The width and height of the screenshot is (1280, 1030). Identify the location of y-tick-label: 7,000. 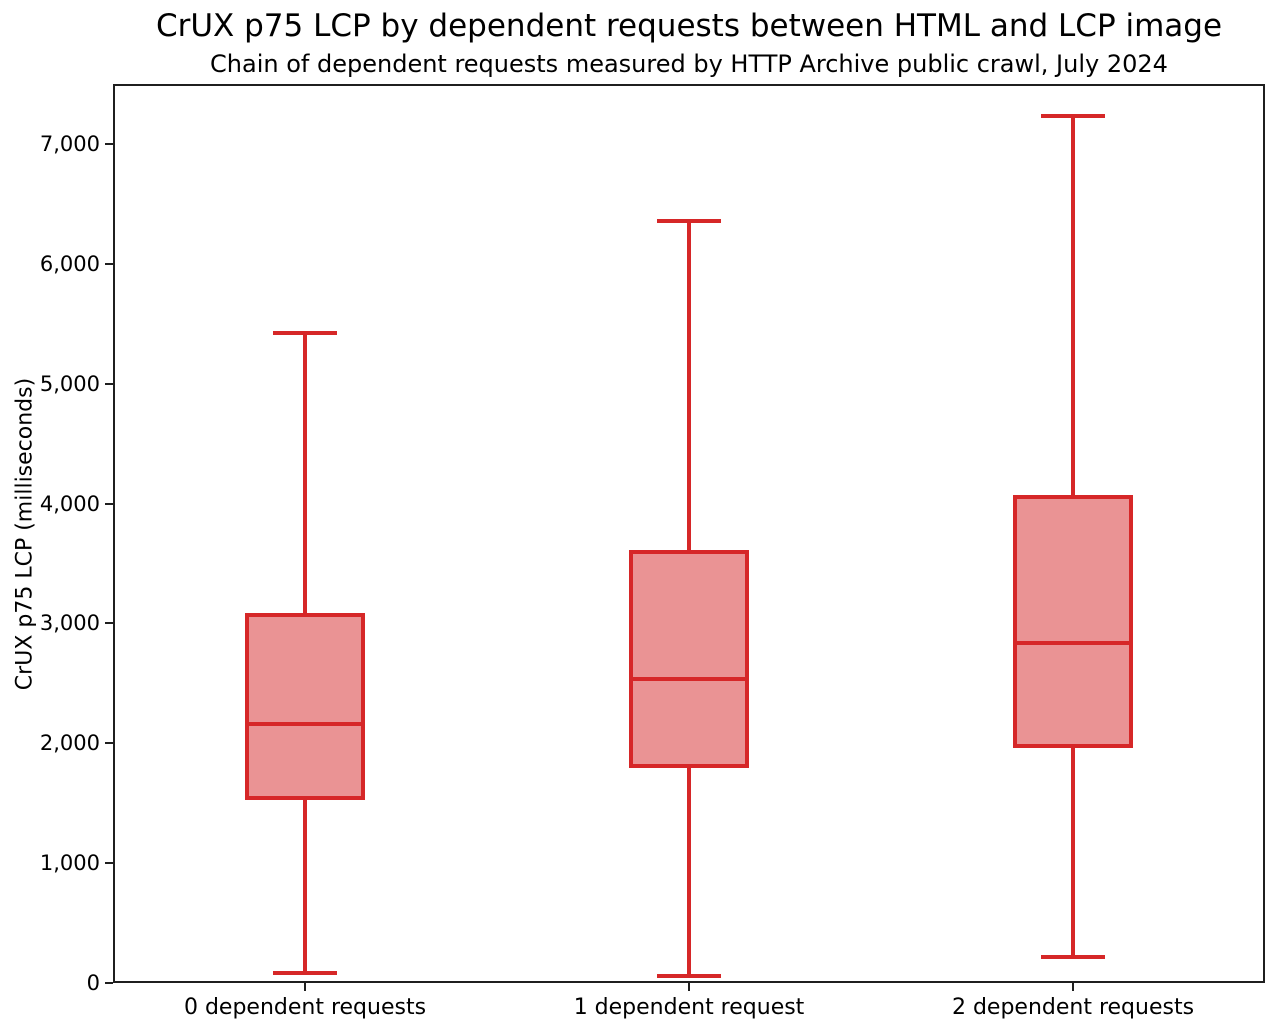
(69, 143).